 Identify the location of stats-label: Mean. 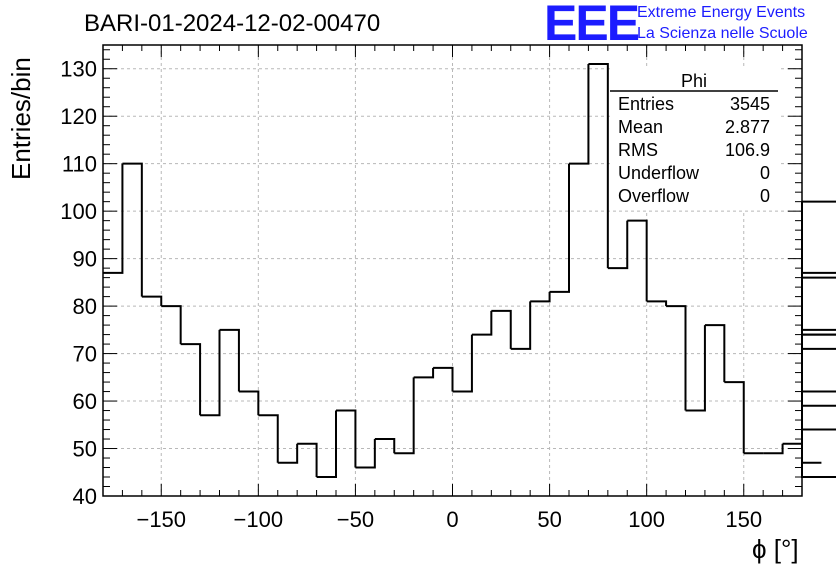
(640, 127).